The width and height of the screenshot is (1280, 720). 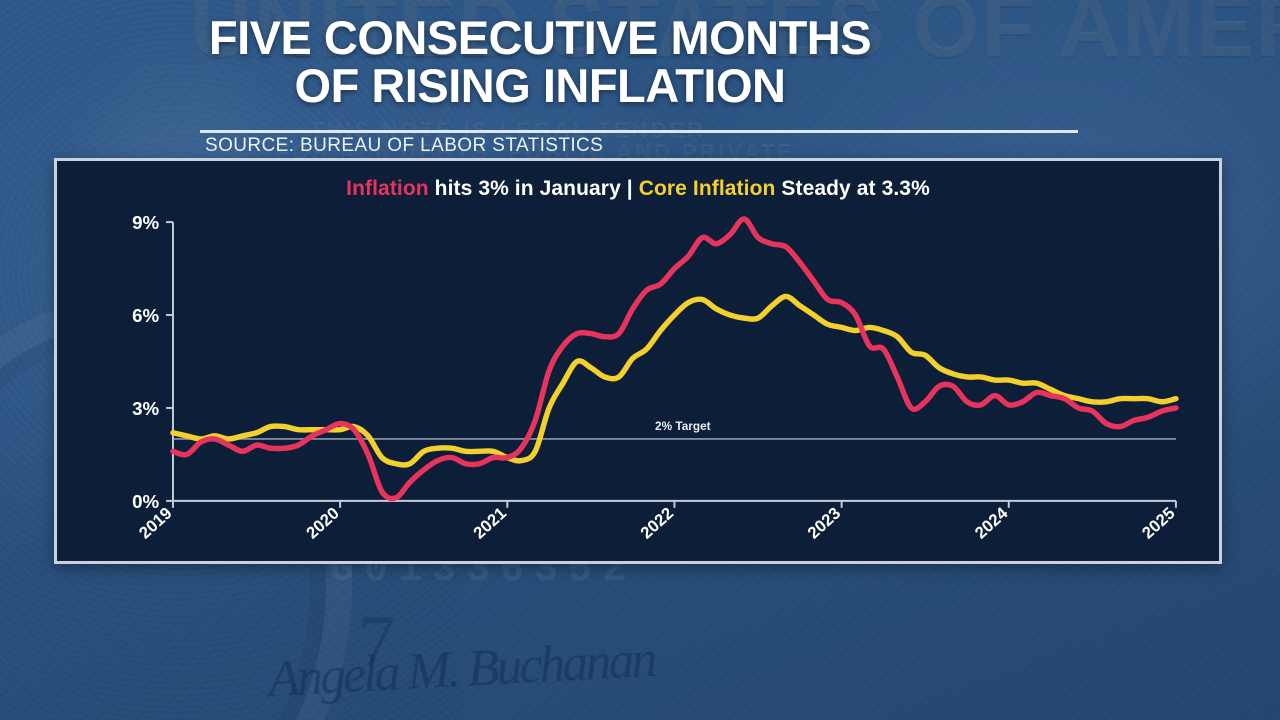 I want to click on subtitle-text-1: hits 3% in January |, so click(x=533, y=188).